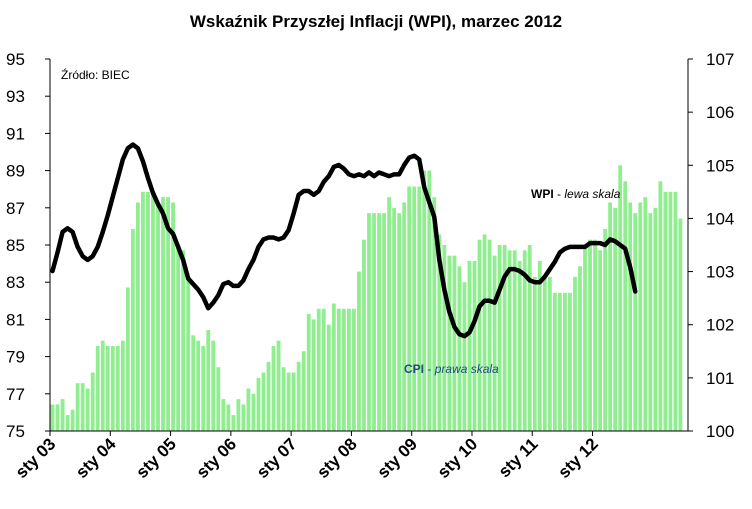  I want to click on left-tick-label: 87, so click(15, 208).